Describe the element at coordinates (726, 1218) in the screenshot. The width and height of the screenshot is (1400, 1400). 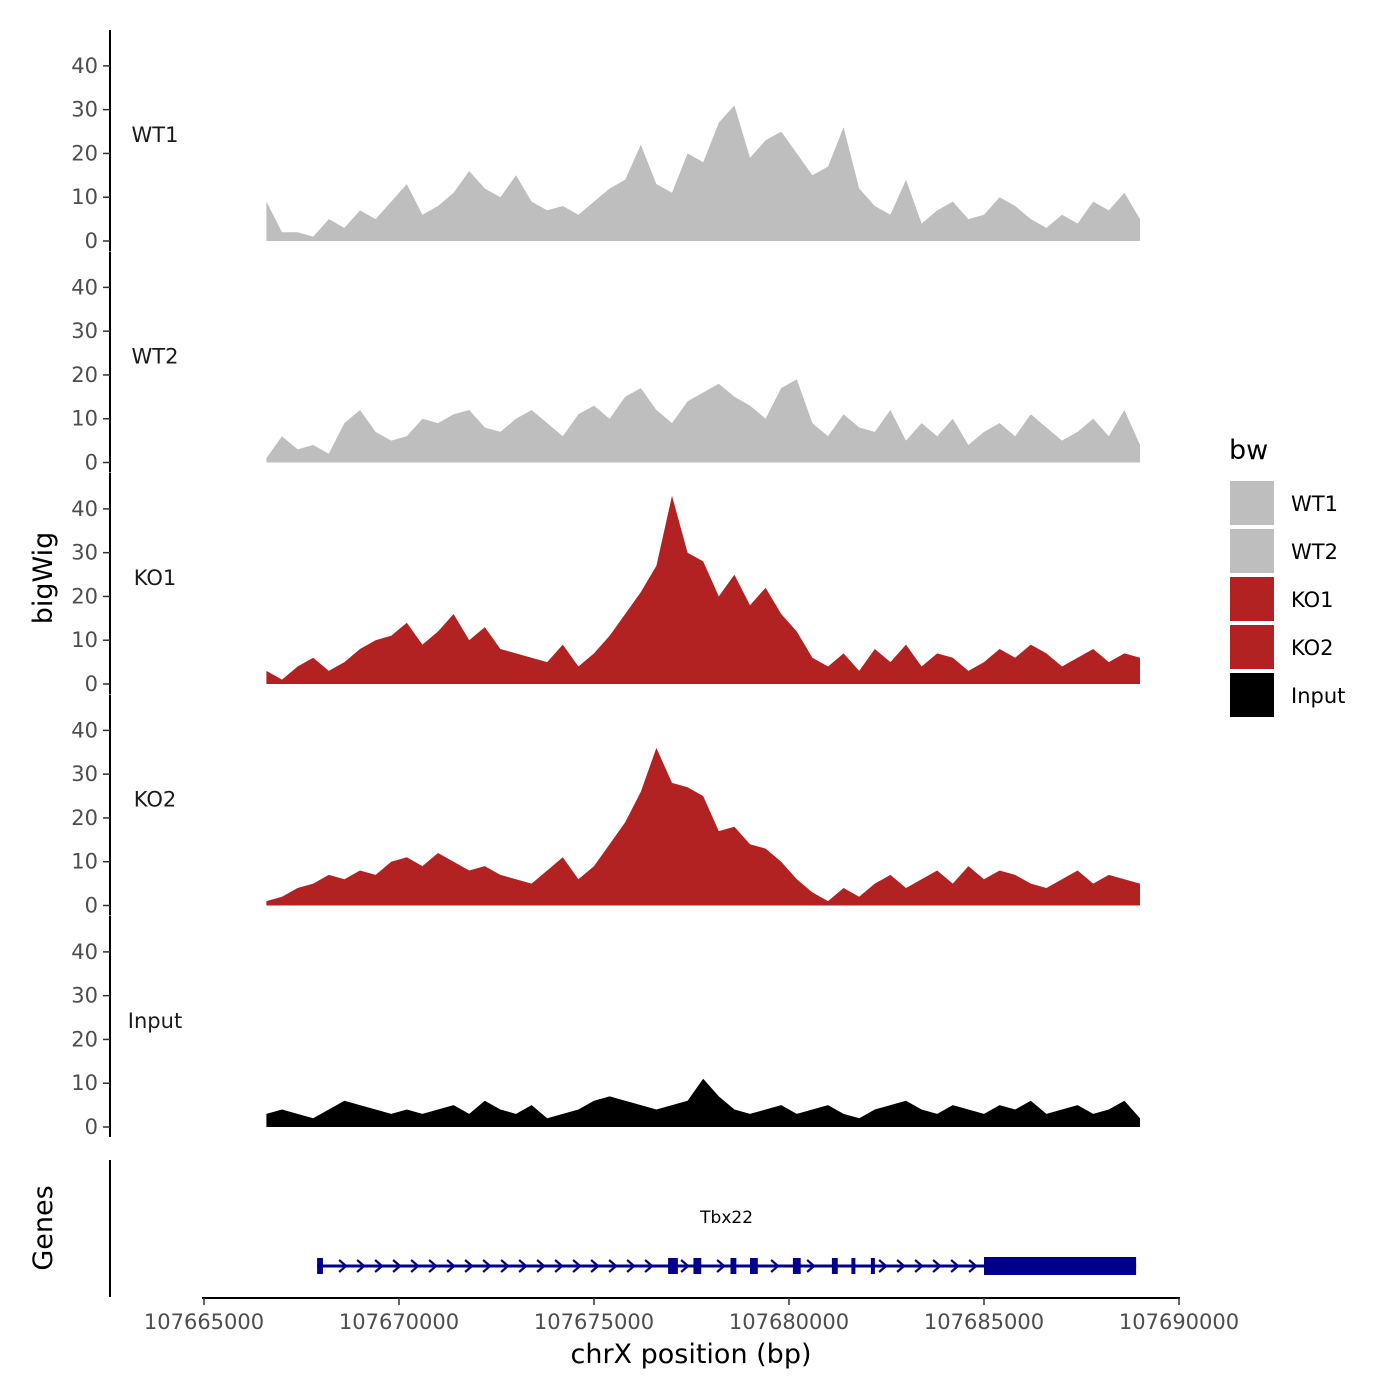
I see `gene-name-label: Tbx22` at that location.